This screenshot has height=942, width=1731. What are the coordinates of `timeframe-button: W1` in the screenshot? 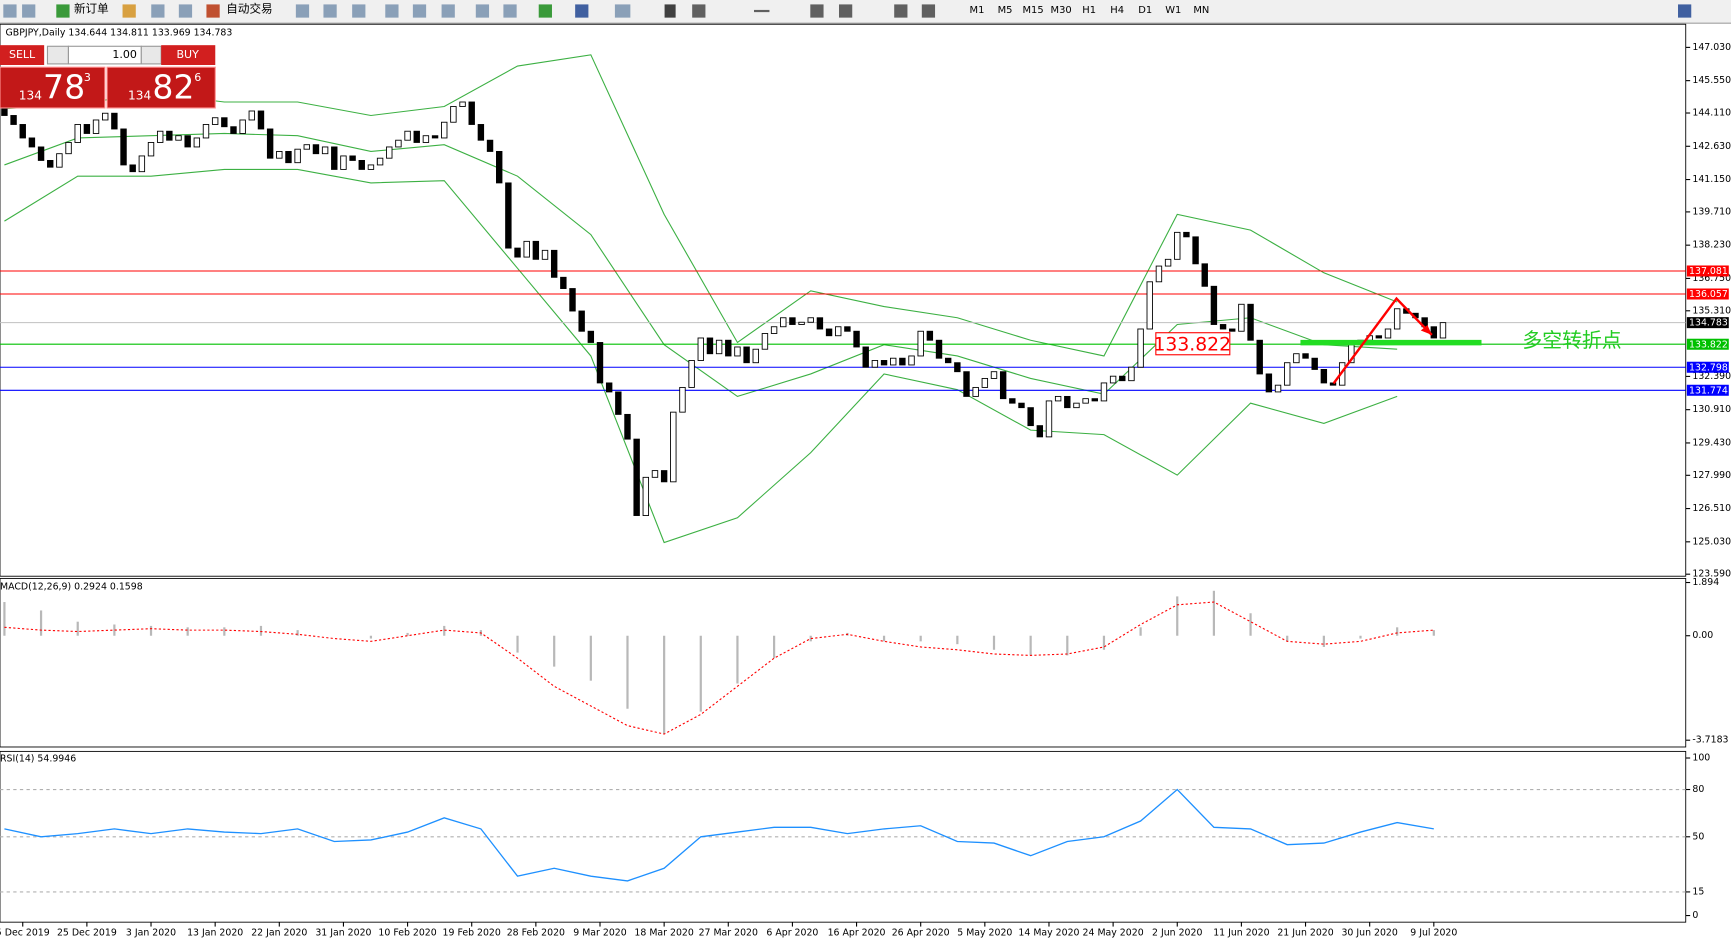 It's located at (1173, 10).